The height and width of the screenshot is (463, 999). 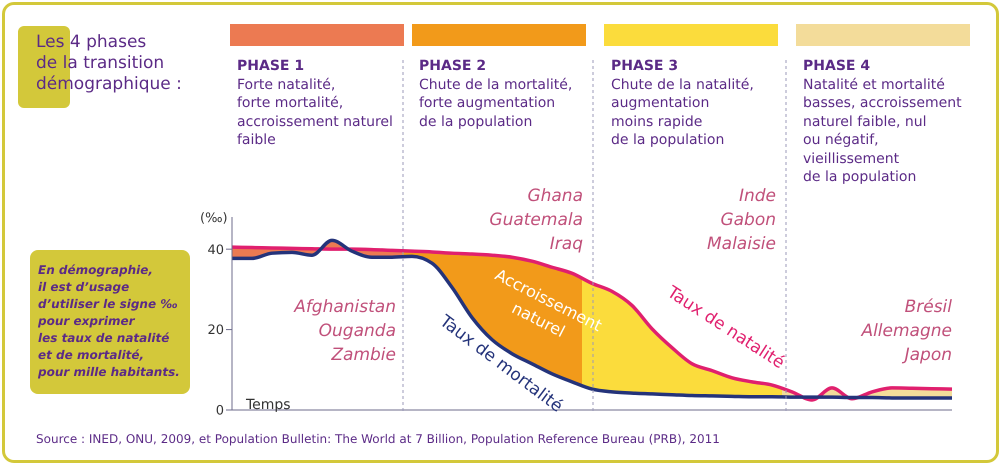 What do you see at coordinates (268, 405) in the screenshot?
I see `x-axis-title: Temps` at bounding box center [268, 405].